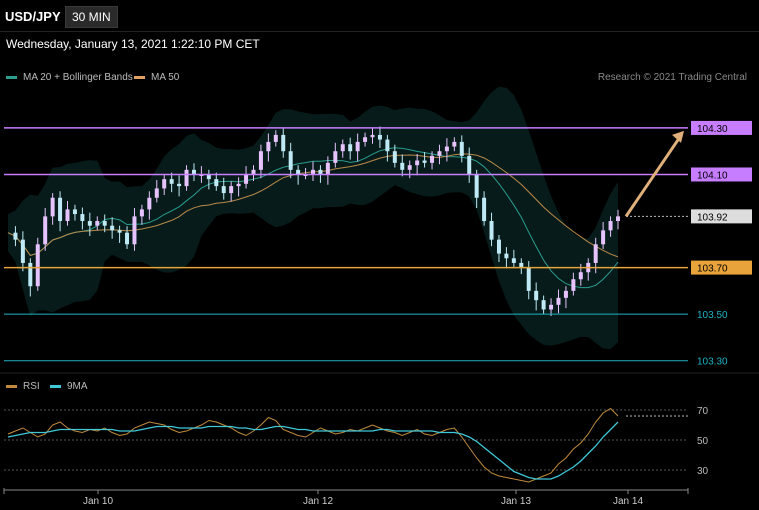 This screenshot has height=510, width=759. I want to click on rsi-tick-label: 50, so click(703, 441).